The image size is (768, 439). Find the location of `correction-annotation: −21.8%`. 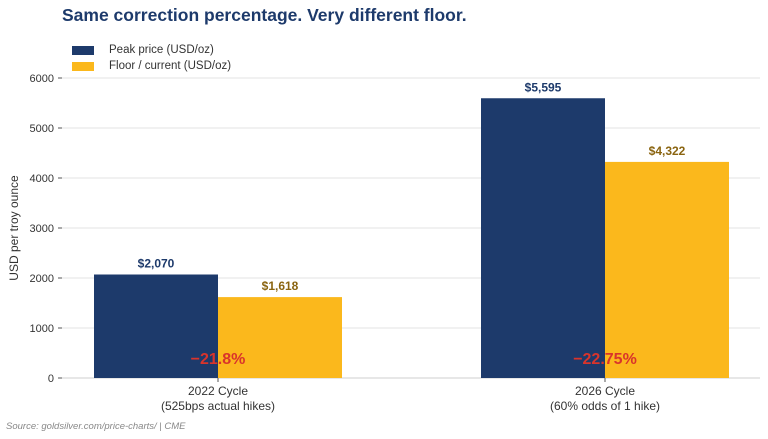

correction-annotation: −21.8% is located at coordinates (218, 359).